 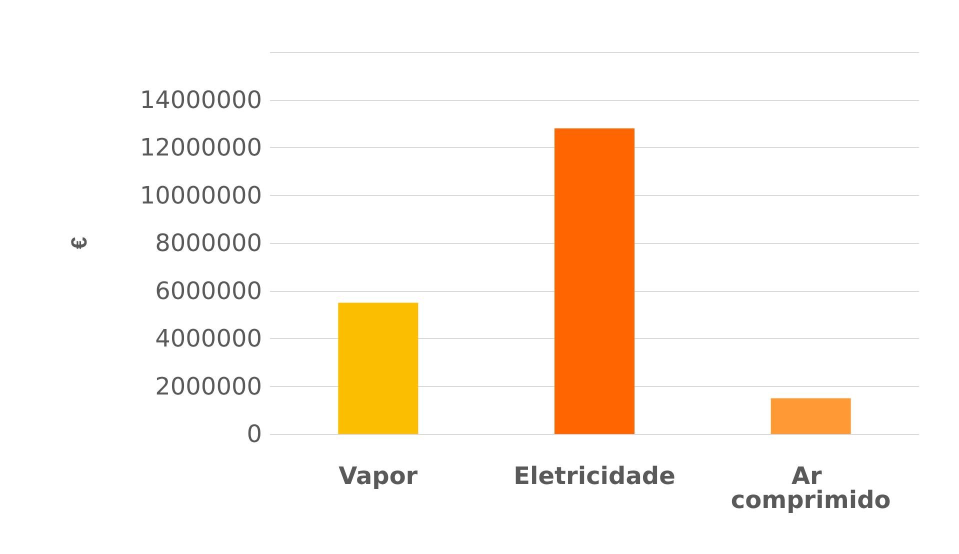 I want to click on y-tick-label: 2000000, so click(x=208, y=386).